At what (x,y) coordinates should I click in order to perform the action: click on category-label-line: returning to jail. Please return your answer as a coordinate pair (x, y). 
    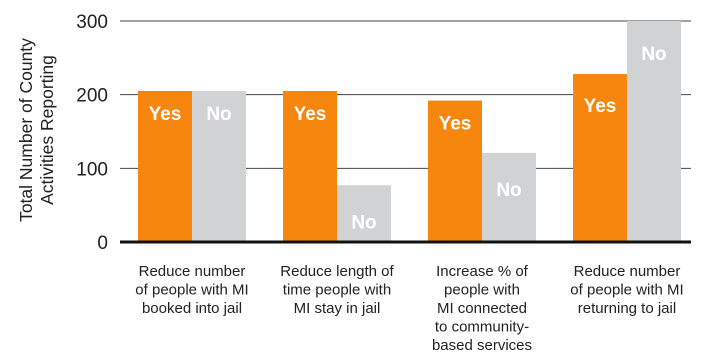
    Looking at the image, I should click on (627, 308).